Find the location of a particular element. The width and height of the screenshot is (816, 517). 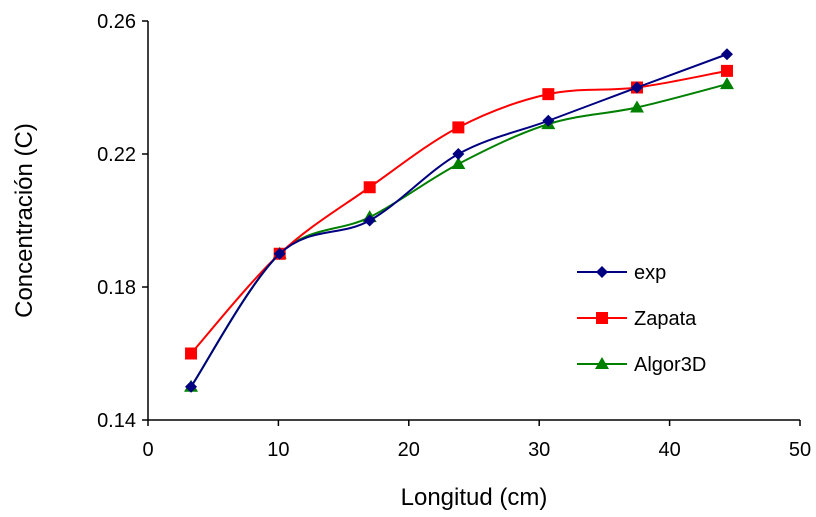

y-tick-label: 0.26 is located at coordinates (116, 22).